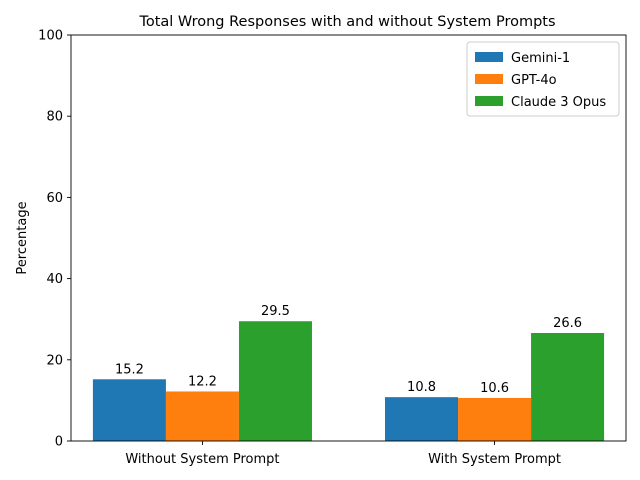 The image size is (640, 480). Describe the element at coordinates (534, 80) in the screenshot. I see `legend-label: GPT-4o` at that location.